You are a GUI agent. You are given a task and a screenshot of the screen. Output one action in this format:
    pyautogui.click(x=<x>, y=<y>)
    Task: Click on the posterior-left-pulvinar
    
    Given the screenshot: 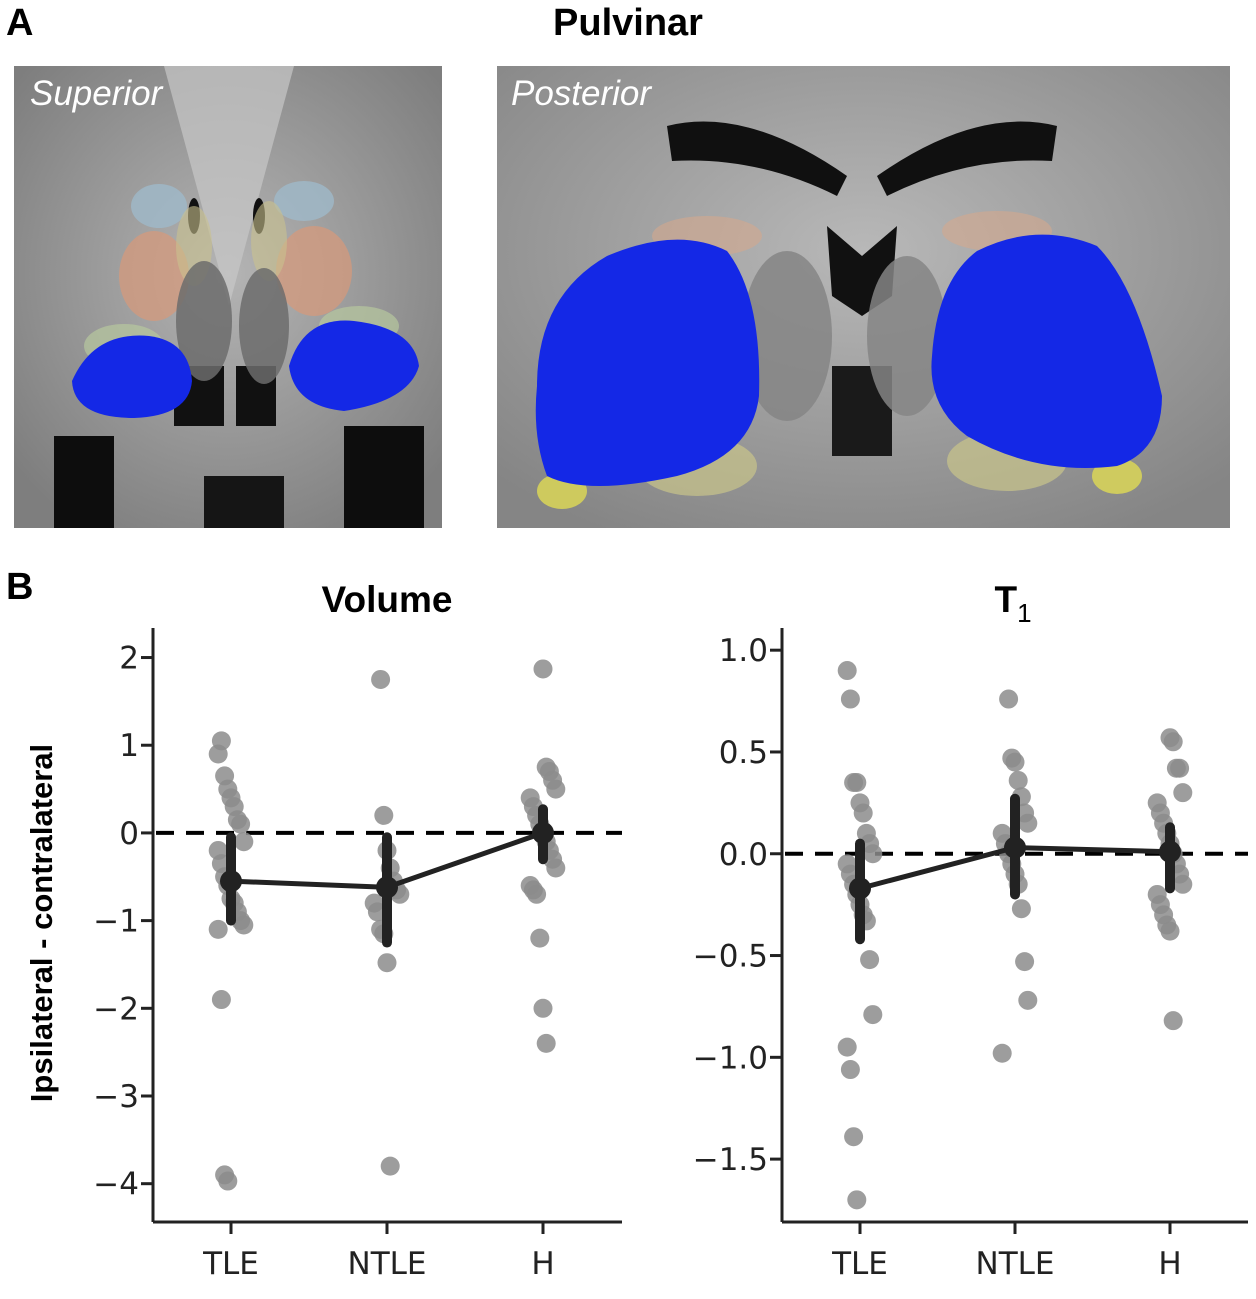 What is the action you would take?
    pyautogui.click(x=647, y=362)
    